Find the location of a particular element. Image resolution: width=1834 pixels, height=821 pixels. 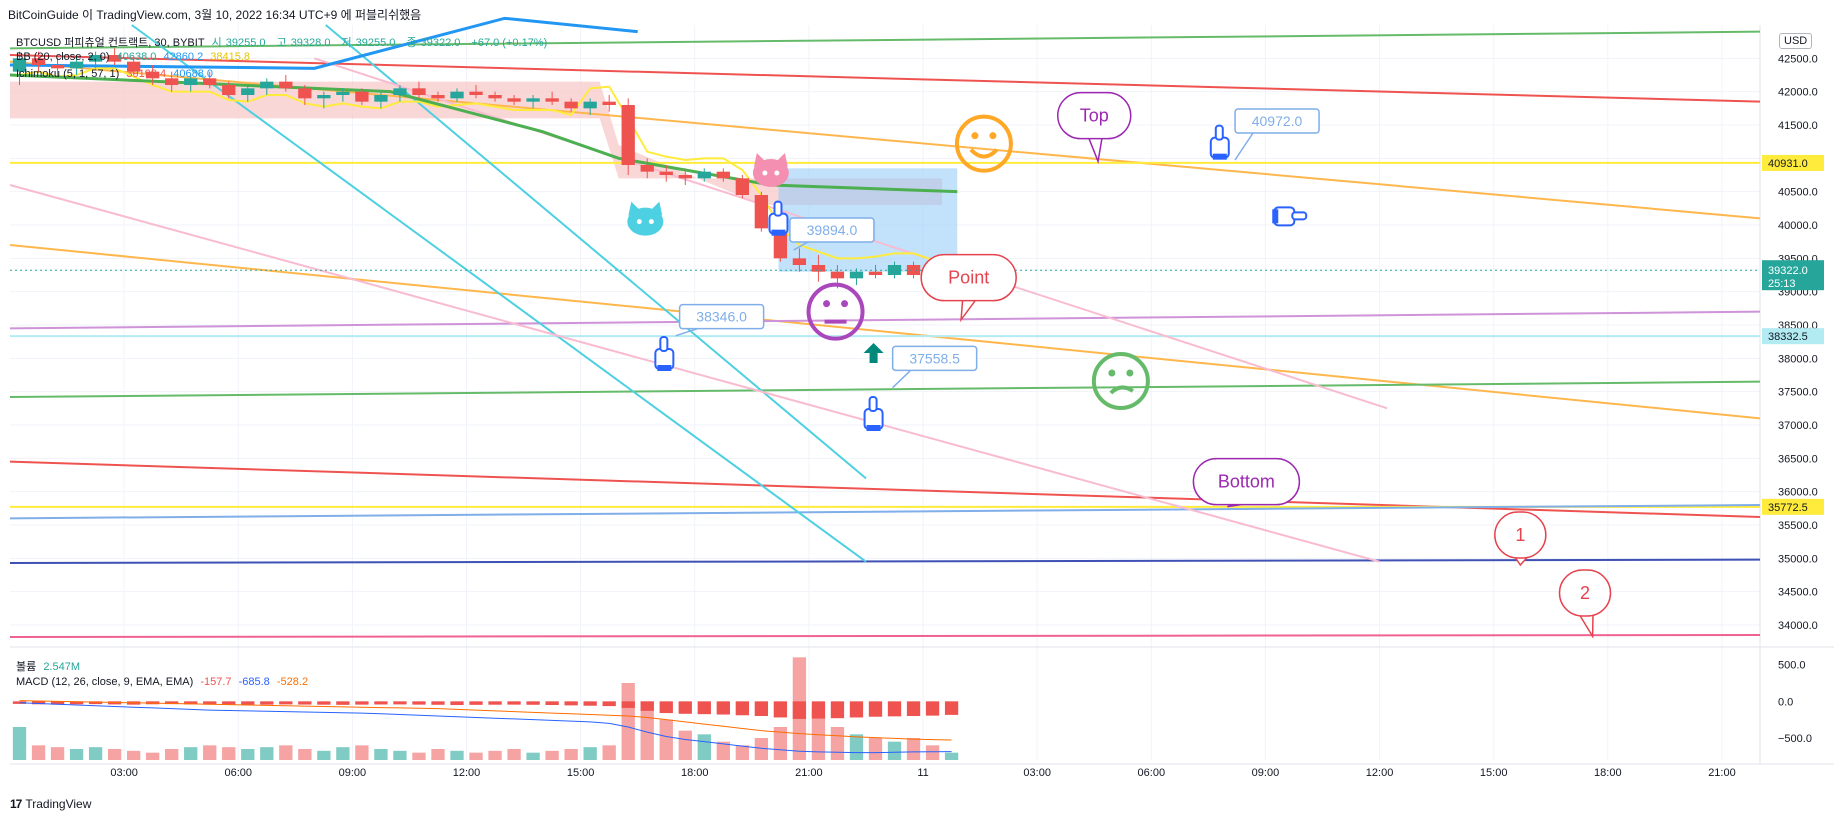

price-label: 35772.5 is located at coordinates (1788, 508).